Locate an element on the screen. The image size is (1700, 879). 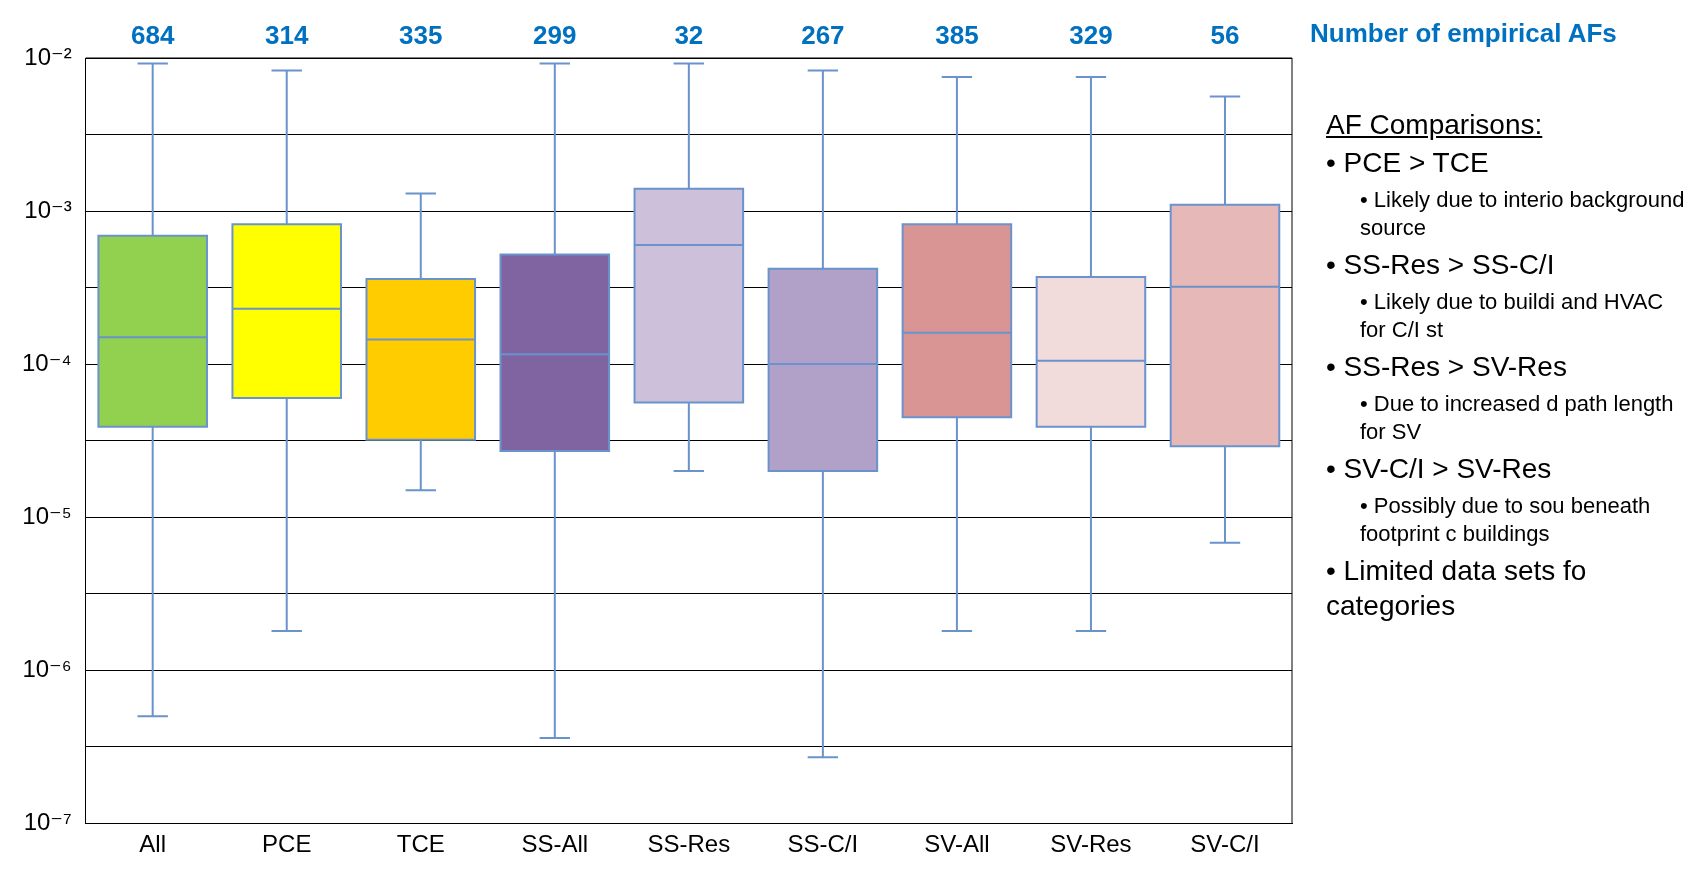
y-tick-label: 10⁻⁴ is located at coordinates (46, 362).